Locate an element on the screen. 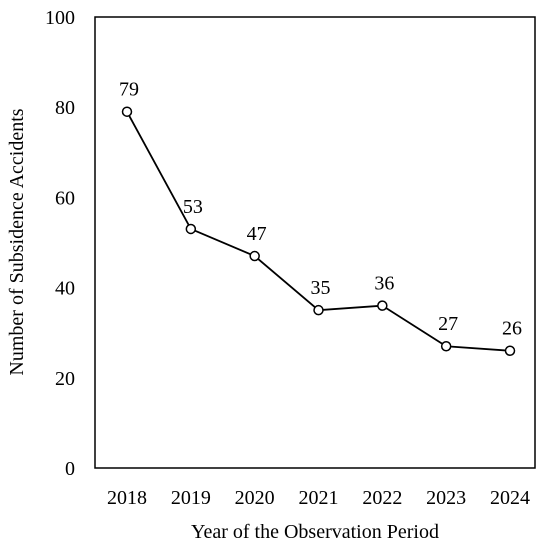 This screenshot has height=547, width=550. y-axis-label: Number of Subsidence Accidents is located at coordinates (17, 241).